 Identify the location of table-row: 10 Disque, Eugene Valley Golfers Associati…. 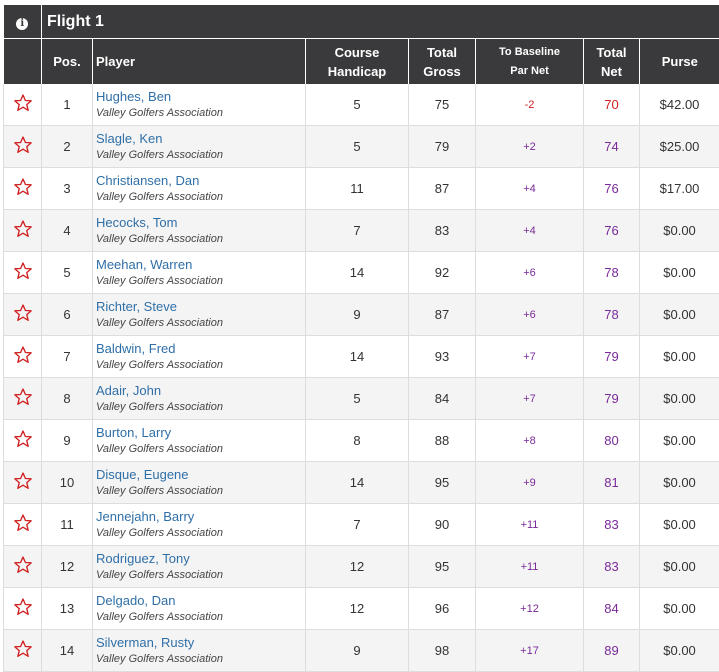
(361, 482).